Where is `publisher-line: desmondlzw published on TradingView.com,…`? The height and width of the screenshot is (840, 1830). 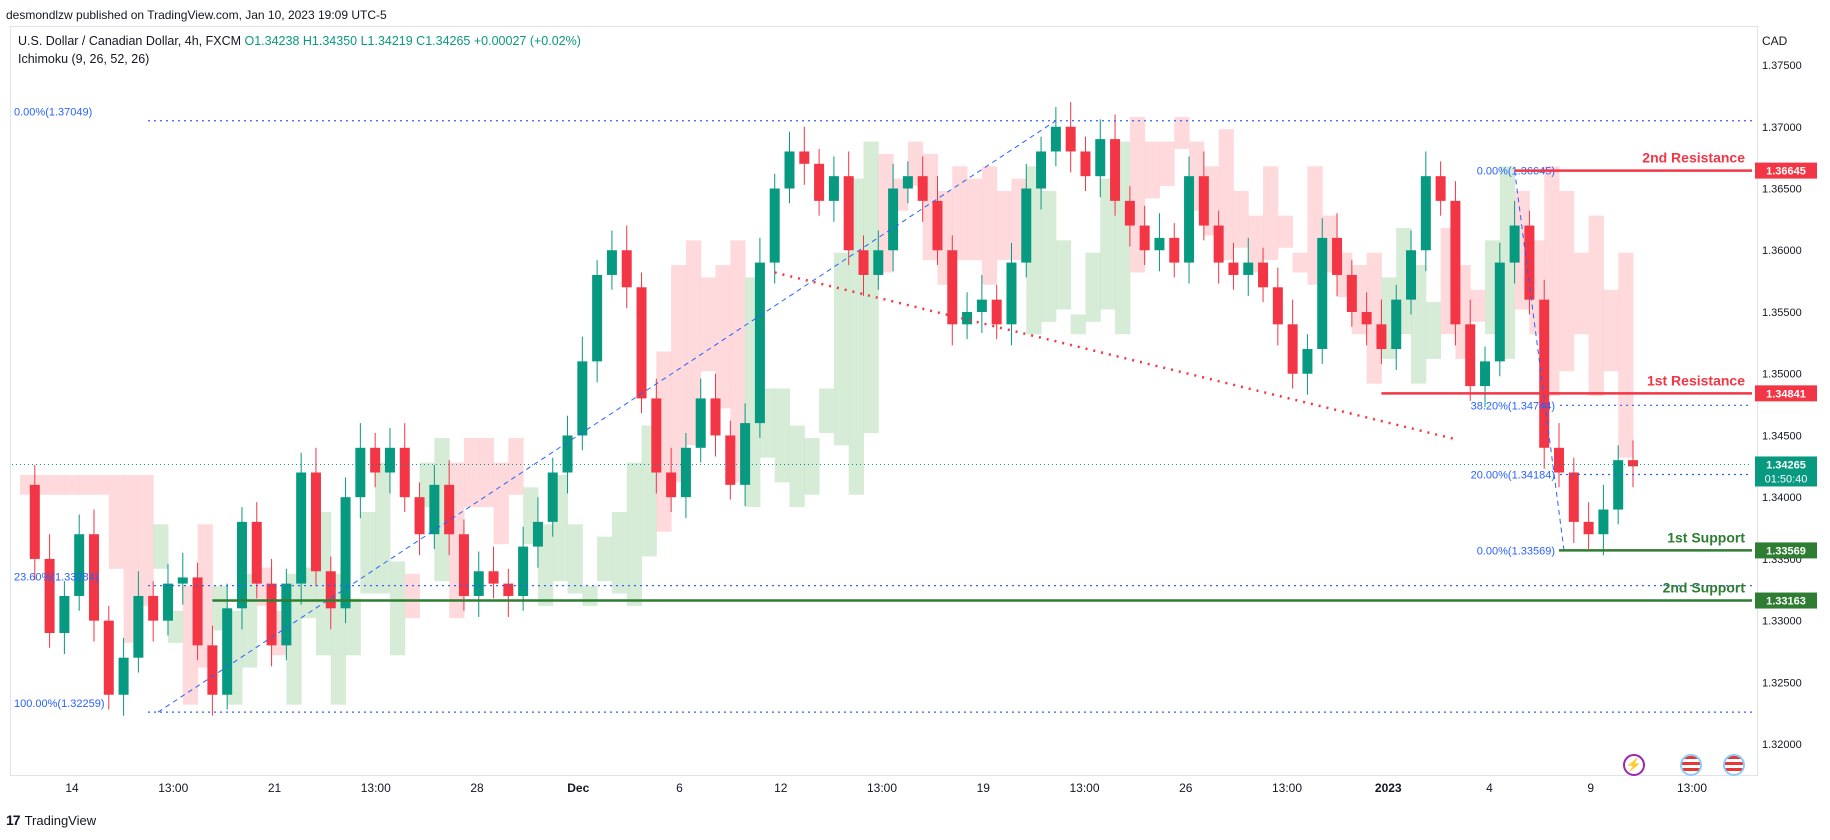
publisher-line: desmondlzw published on TradingView.com,… is located at coordinates (196, 15).